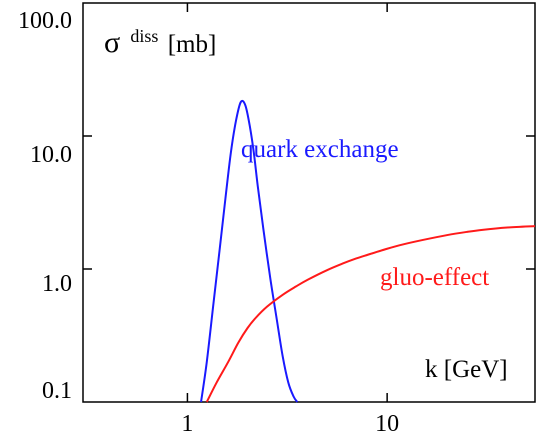 This screenshot has height=434, width=537. I want to click on series-label-gluo-effect: gluo-effect, so click(434, 277).